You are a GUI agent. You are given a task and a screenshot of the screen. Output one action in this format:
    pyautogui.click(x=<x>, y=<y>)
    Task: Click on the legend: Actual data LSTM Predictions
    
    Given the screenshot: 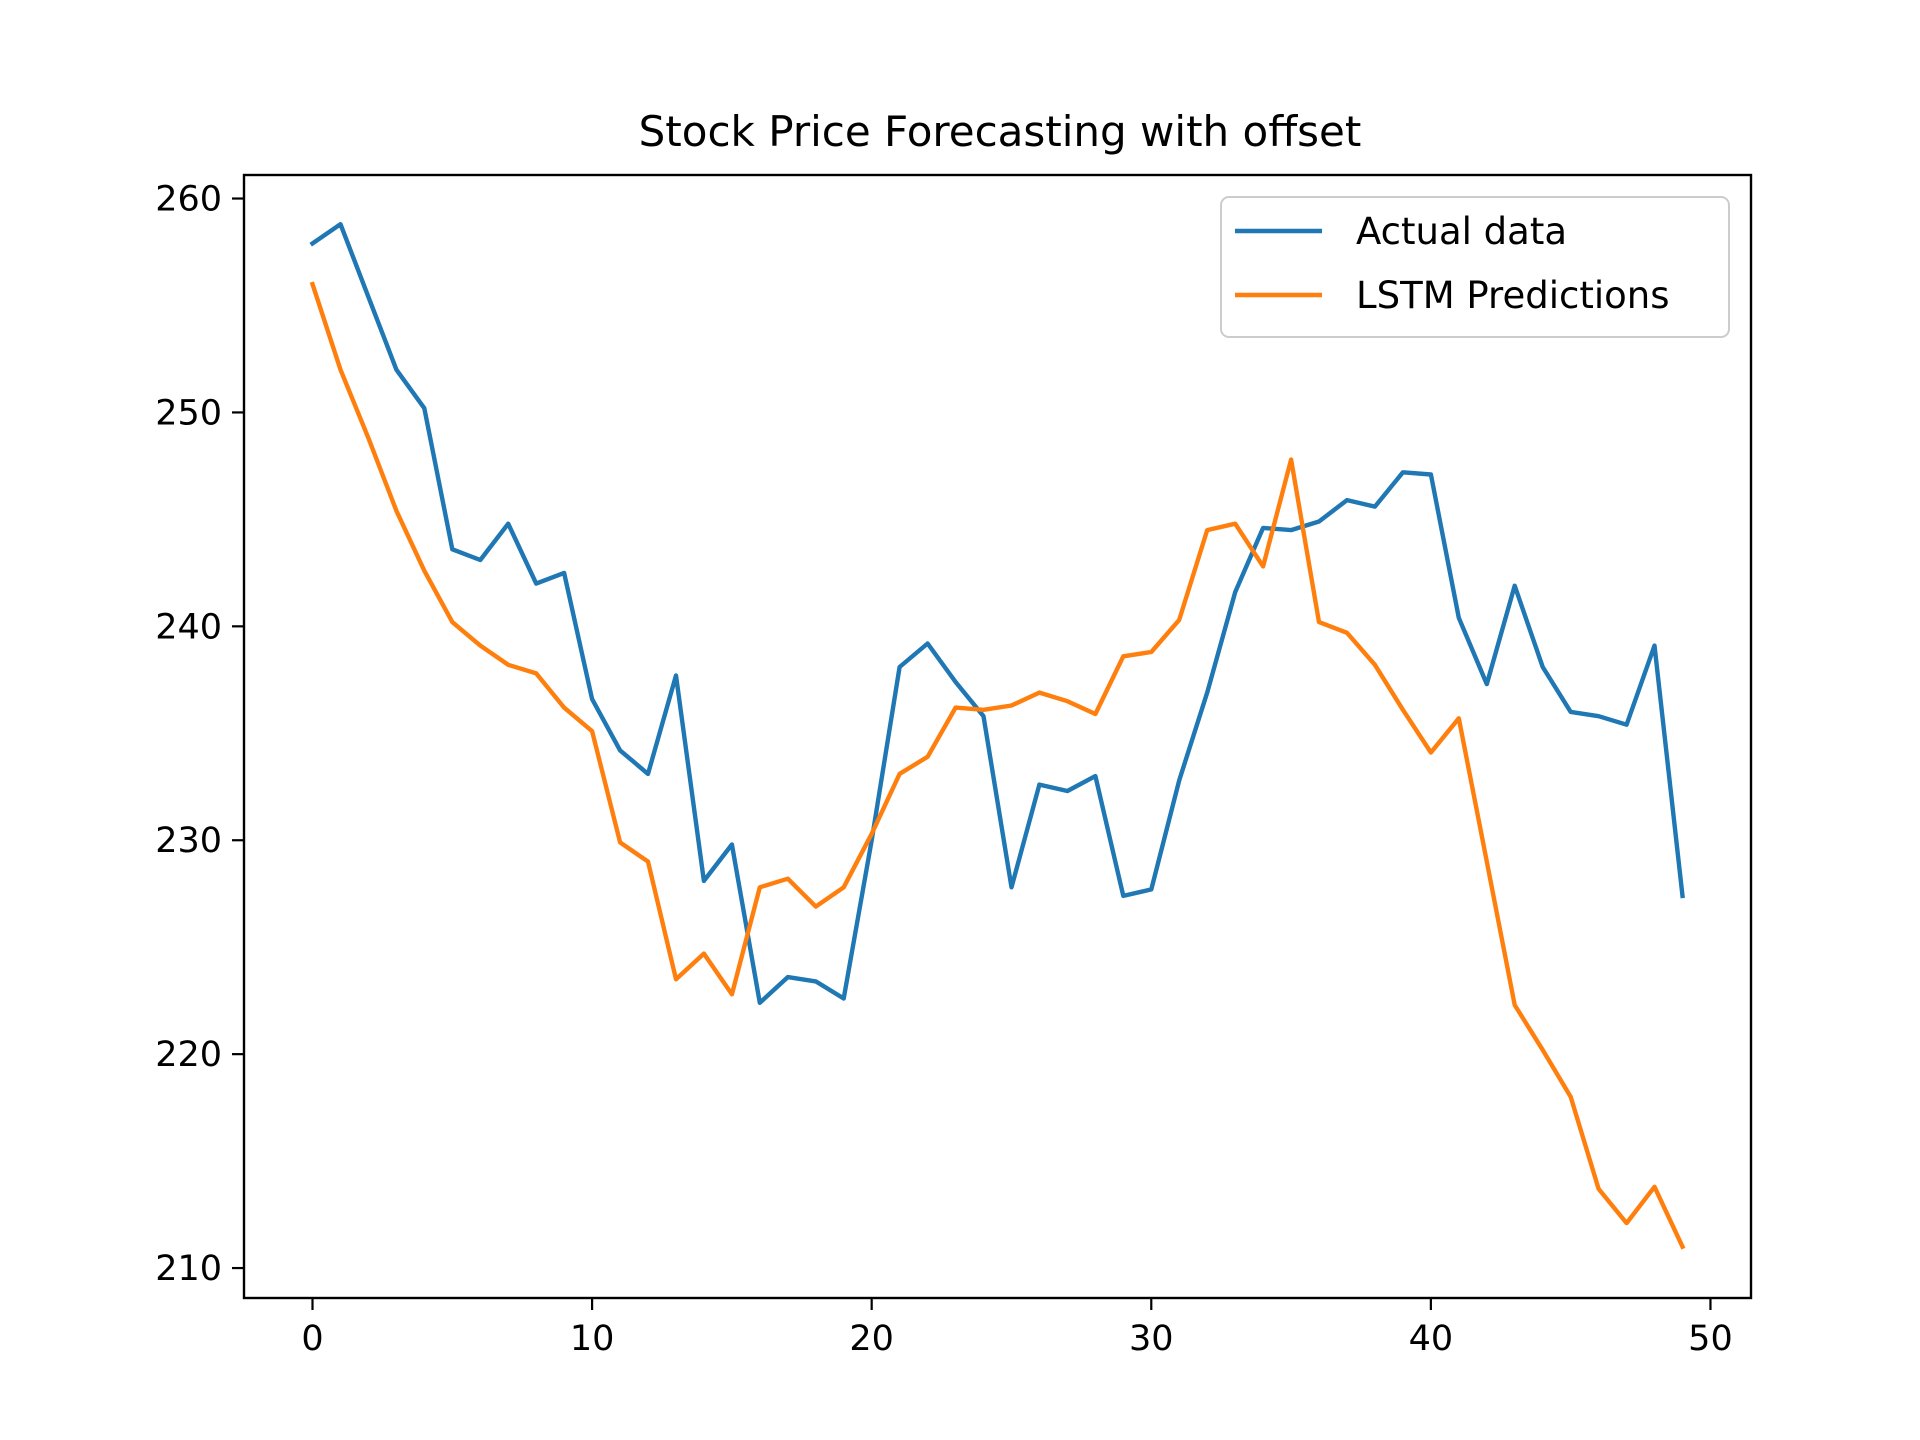 What is the action you would take?
    pyautogui.click(x=1475, y=267)
    